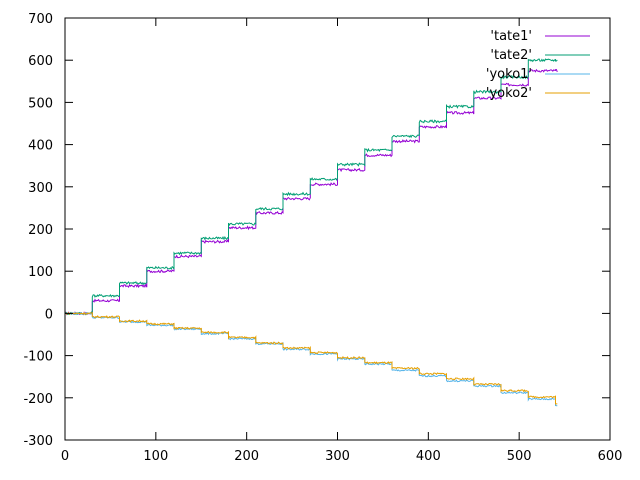  Describe the element at coordinates (40, 272) in the screenshot. I see `y-tick-label: 100` at that location.